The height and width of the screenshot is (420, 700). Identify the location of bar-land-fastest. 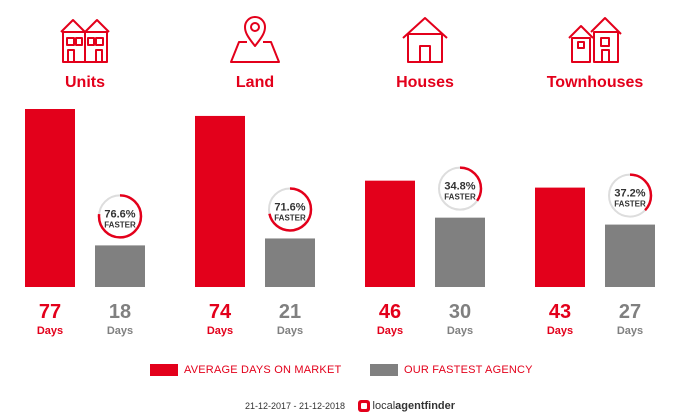
(290, 262).